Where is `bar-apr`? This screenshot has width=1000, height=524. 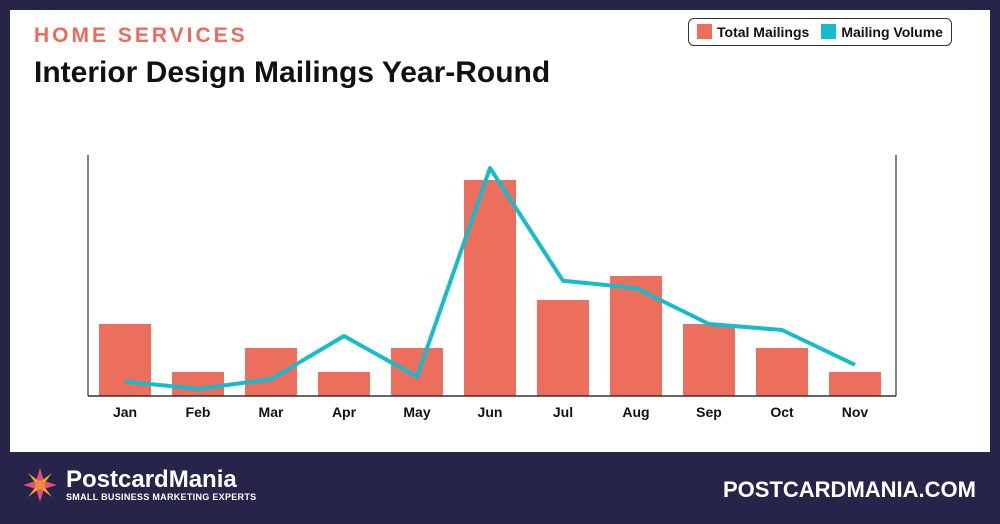 bar-apr is located at coordinates (344, 384).